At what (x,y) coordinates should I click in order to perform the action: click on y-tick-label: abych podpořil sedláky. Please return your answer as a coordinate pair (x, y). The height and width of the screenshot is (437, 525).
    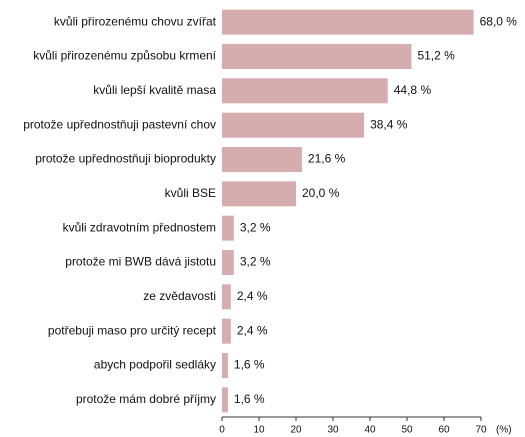
    Looking at the image, I should click on (155, 365).